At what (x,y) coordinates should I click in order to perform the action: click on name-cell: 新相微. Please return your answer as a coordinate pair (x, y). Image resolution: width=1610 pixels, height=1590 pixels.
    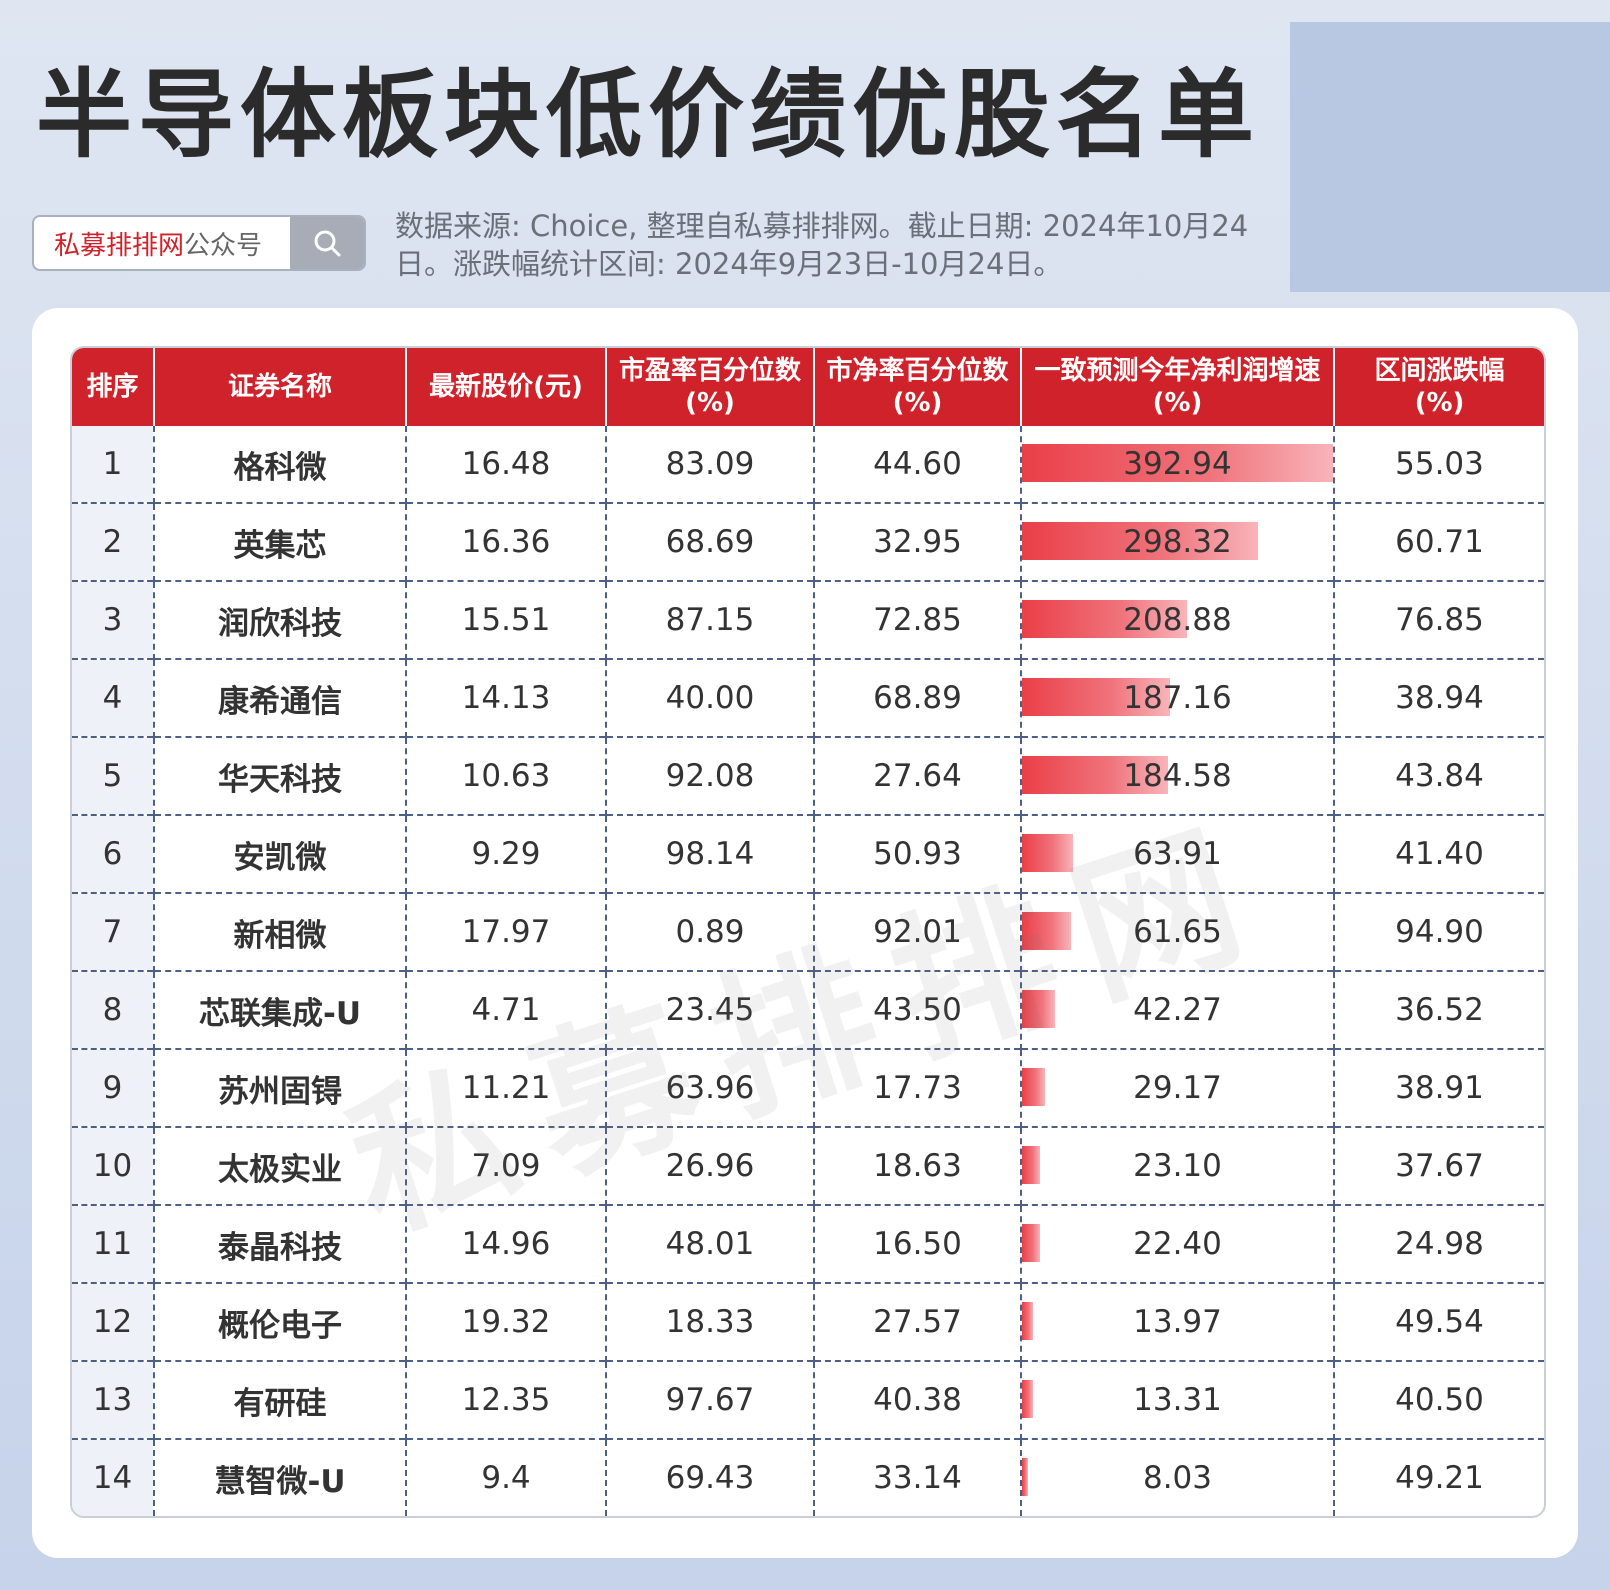
    Looking at the image, I should click on (280, 931).